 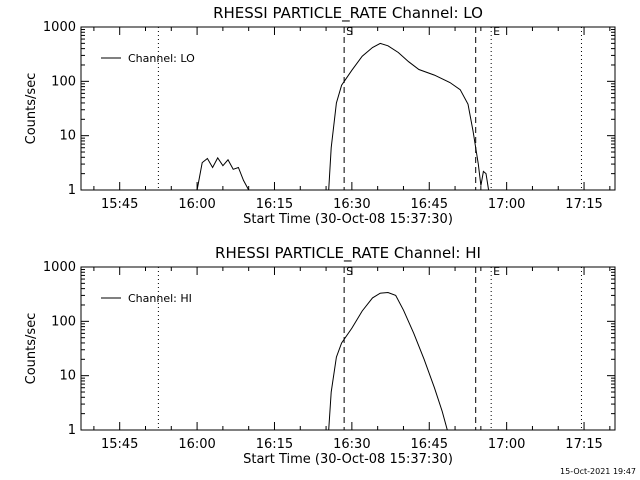 I want to click on chart-title: RHESSI PARTICLE_RATE Channel: HI, so click(x=348, y=253).